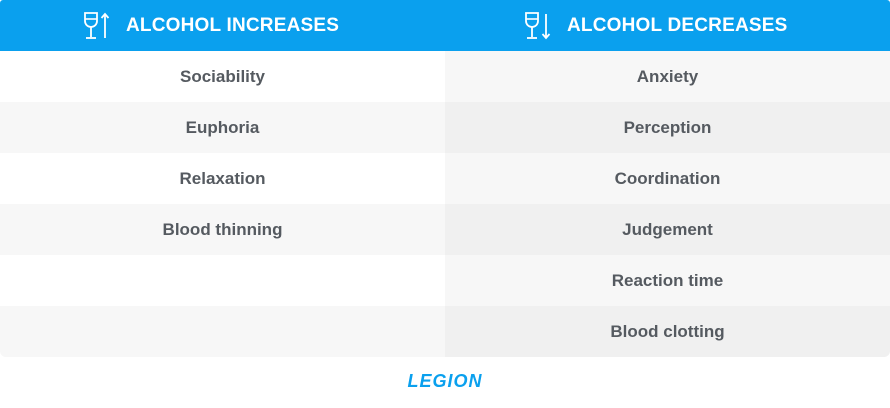  Describe the element at coordinates (222, 229) in the screenshot. I see `table-cell: Blood thinning` at that location.